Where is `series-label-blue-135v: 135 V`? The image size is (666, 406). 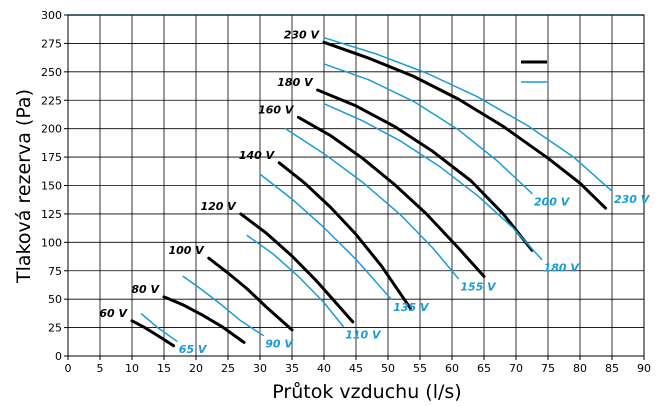 series-label-blue-135v: 135 V is located at coordinates (411, 307).